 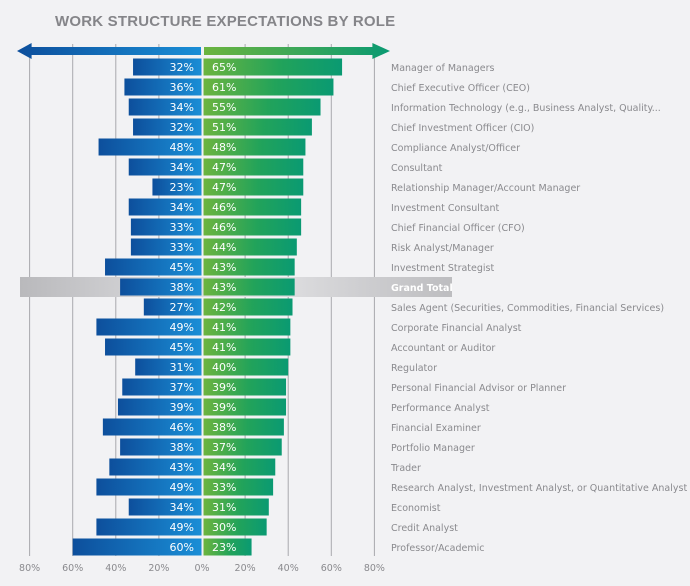 I want to click on data-label-left: 37%, so click(x=182, y=387).